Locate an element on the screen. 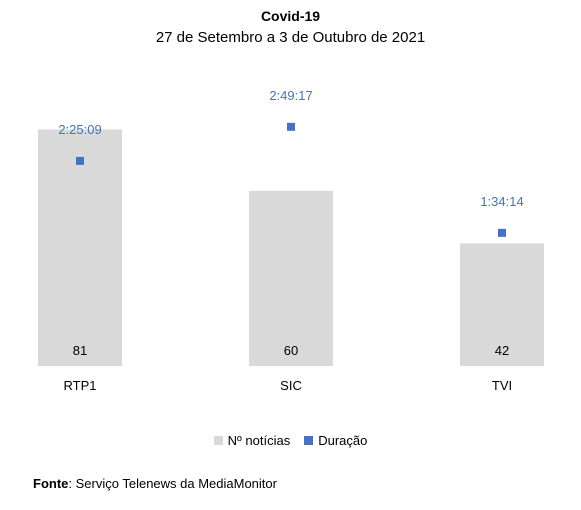 The width and height of the screenshot is (581, 510). duration-label-tvi: 1:34:14 is located at coordinates (501, 201).